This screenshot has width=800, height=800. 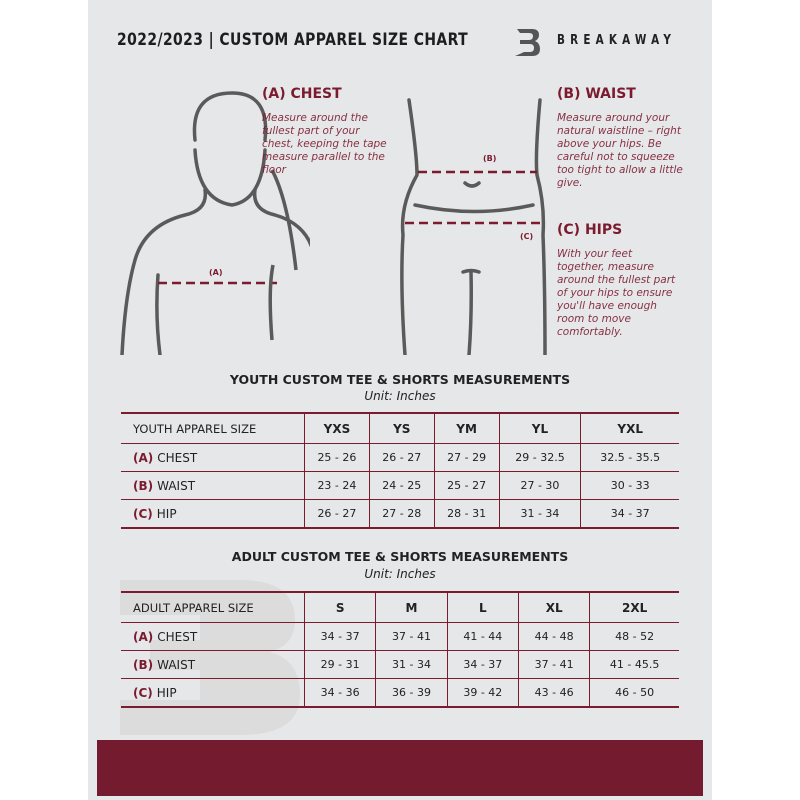 I want to click on hips-marker: (C), so click(x=527, y=236).